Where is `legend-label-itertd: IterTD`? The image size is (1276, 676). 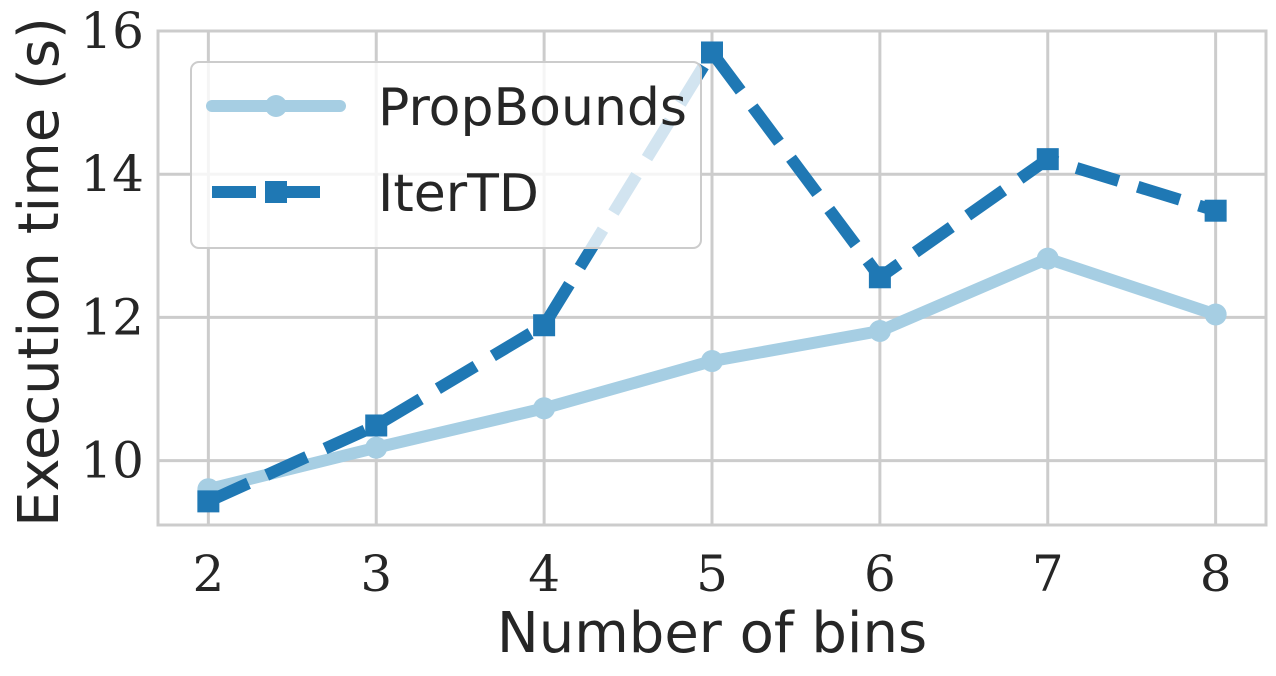
legend-label-itertd: IterTD is located at coordinates (458, 194).